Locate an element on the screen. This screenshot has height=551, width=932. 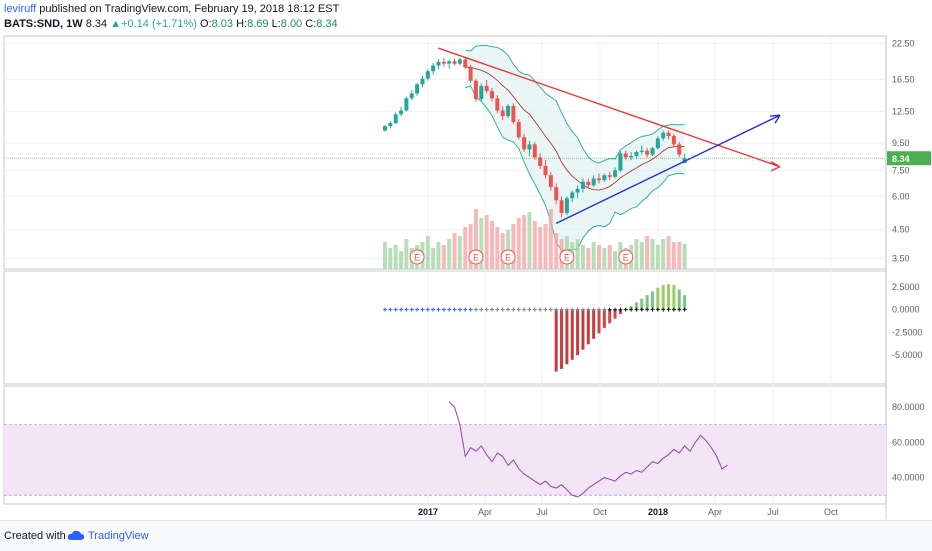
trend-lines is located at coordinates (609, 135).